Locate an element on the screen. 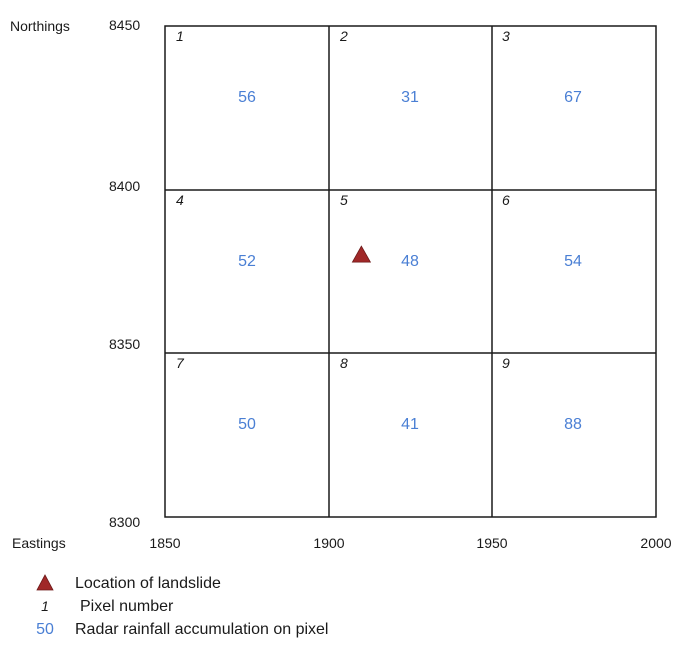  x-axis-title: Eastings is located at coordinates (39, 543).